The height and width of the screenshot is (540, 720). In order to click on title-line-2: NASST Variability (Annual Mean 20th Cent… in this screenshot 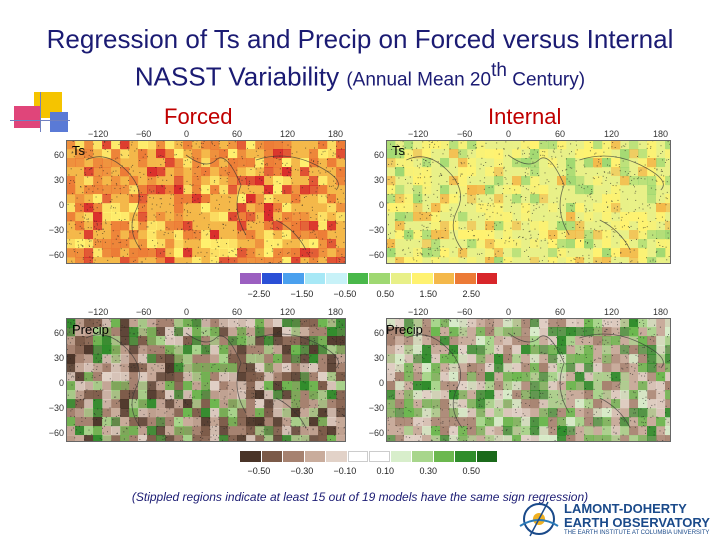, I will do `click(360, 75)`.